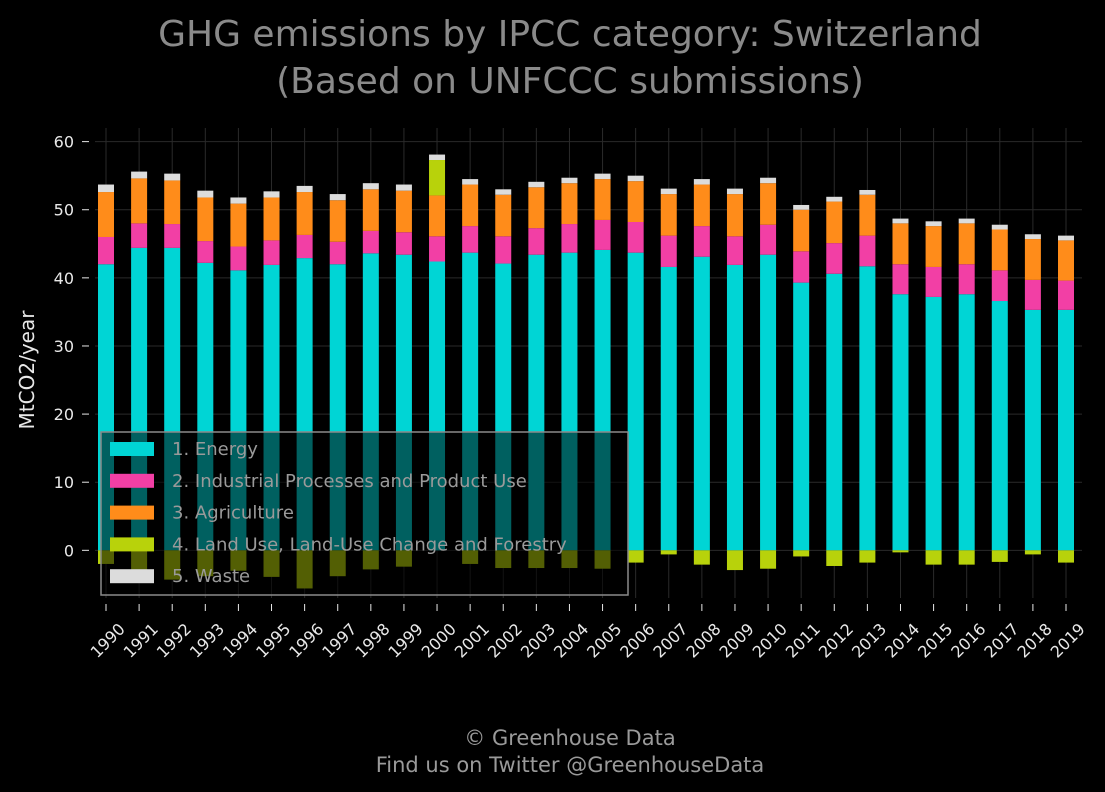  Describe the element at coordinates (406, 640) in the screenshot. I see `x-tick-label: 1999` at that location.